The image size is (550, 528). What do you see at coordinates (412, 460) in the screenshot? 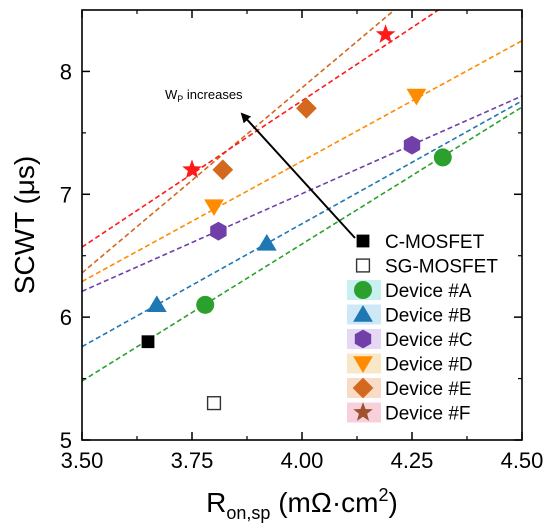
I see `x-tick-label: 4.25` at bounding box center [412, 460].